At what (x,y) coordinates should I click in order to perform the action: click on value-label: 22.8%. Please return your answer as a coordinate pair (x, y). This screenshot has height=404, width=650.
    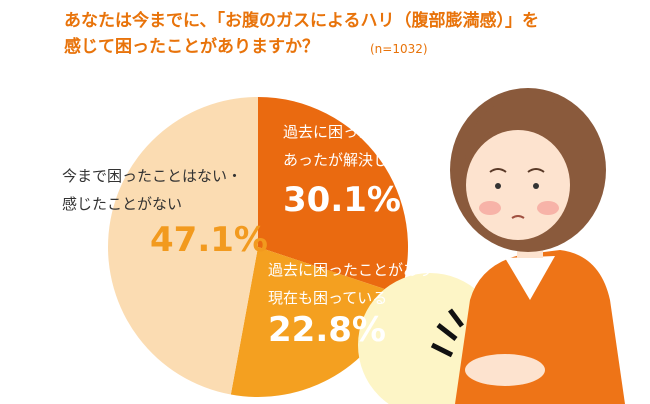
    Looking at the image, I should click on (327, 330).